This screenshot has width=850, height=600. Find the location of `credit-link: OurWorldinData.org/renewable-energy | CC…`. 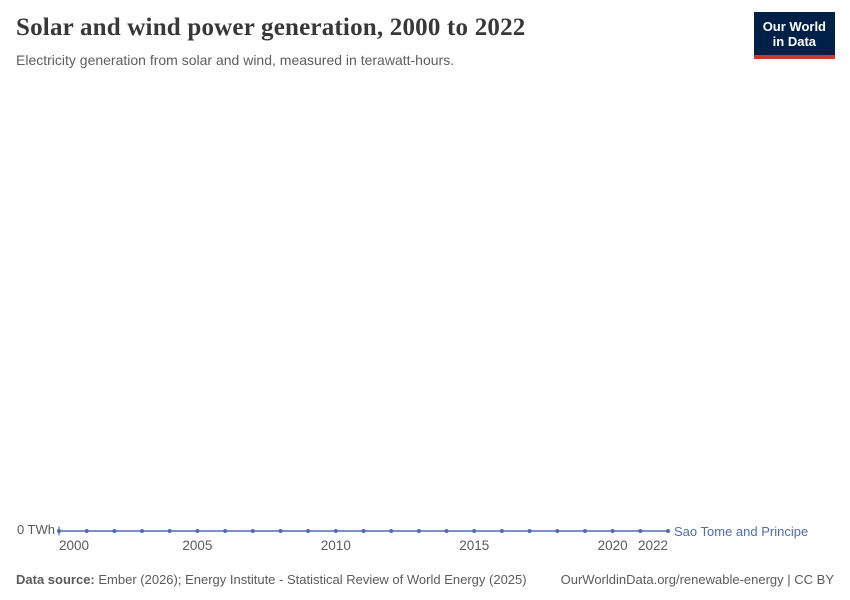

credit-link: OurWorldinData.org/renewable-energy | CC… is located at coordinates (697, 579).